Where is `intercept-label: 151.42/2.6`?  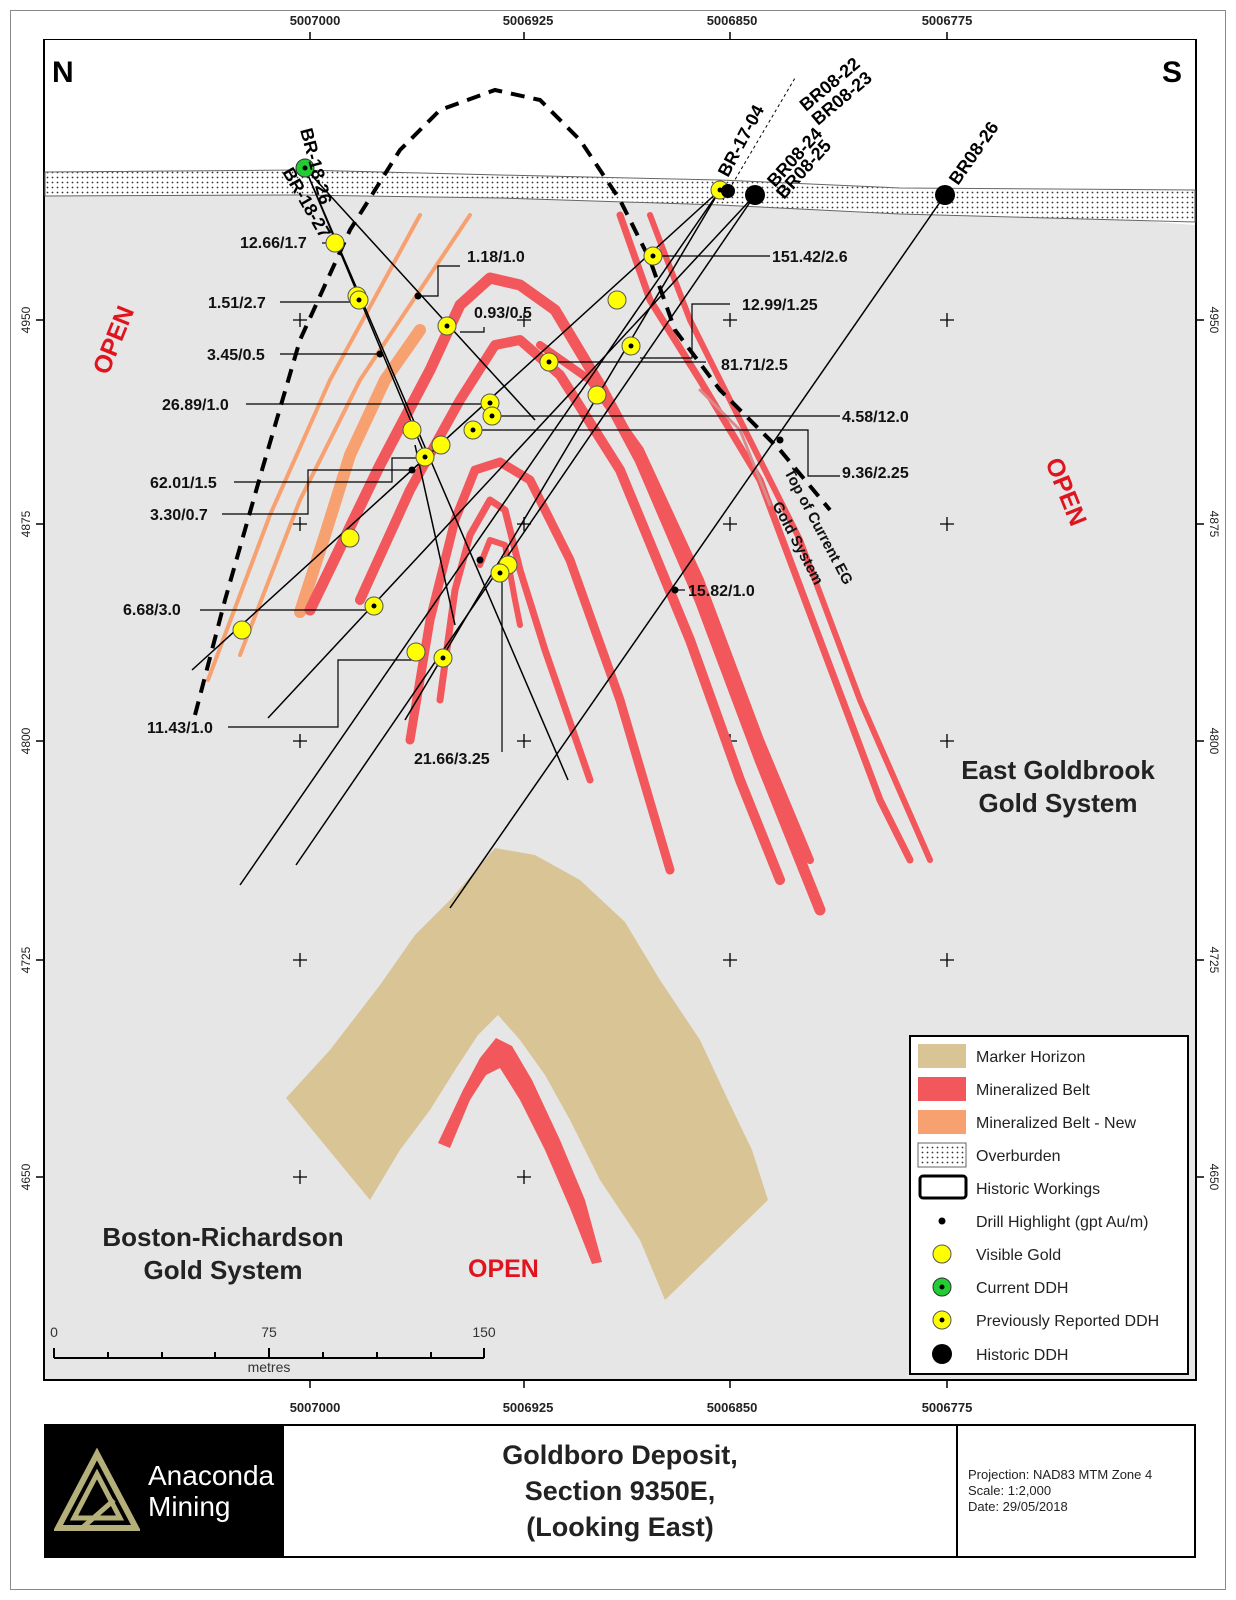 intercept-label: 151.42/2.6 is located at coordinates (810, 257).